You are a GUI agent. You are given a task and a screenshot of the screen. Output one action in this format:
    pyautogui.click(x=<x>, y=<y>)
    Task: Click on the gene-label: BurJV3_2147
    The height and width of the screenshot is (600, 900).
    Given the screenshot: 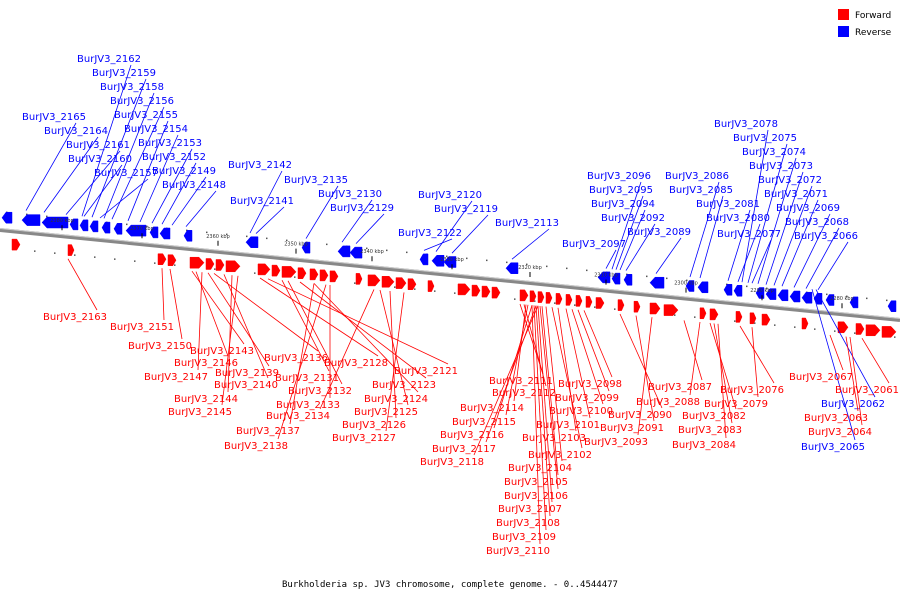 What is the action you would take?
    pyautogui.click(x=176, y=377)
    